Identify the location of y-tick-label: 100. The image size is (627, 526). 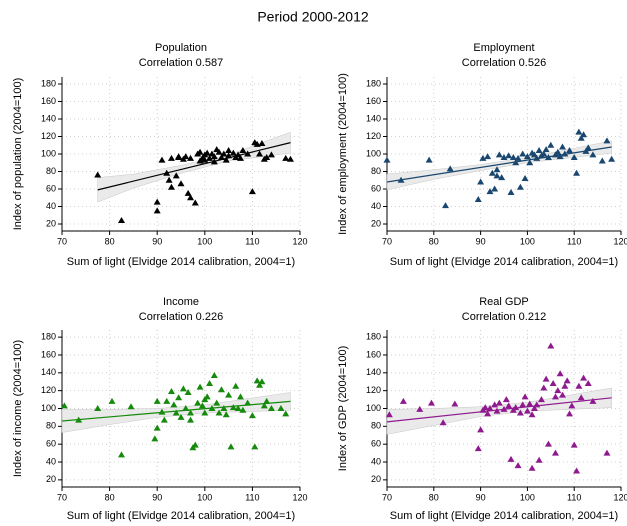
(373, 153).